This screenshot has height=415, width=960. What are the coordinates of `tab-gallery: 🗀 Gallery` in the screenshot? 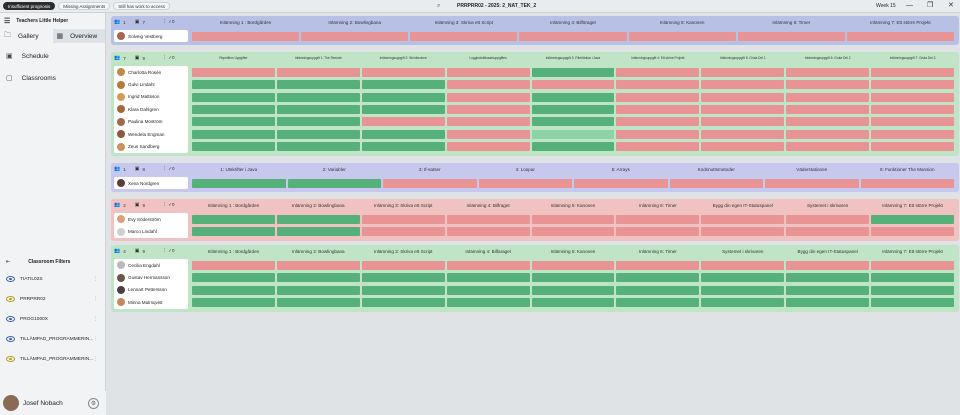 It's located at (26, 36).